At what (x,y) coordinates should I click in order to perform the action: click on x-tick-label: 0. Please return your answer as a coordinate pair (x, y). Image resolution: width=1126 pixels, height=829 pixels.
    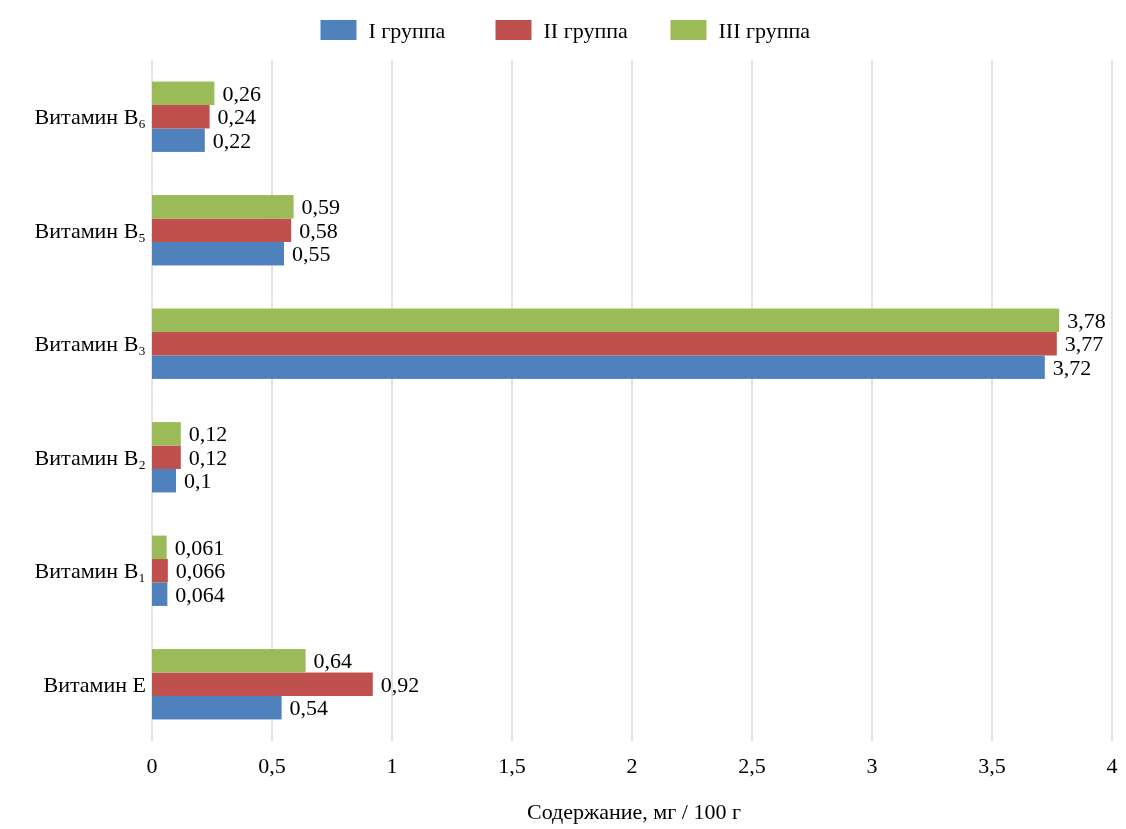
    Looking at the image, I should click on (152, 765).